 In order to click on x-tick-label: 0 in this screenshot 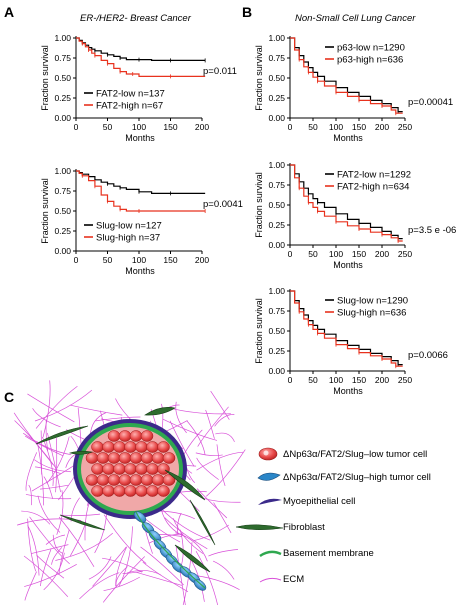, I will do `click(76, 260)`.